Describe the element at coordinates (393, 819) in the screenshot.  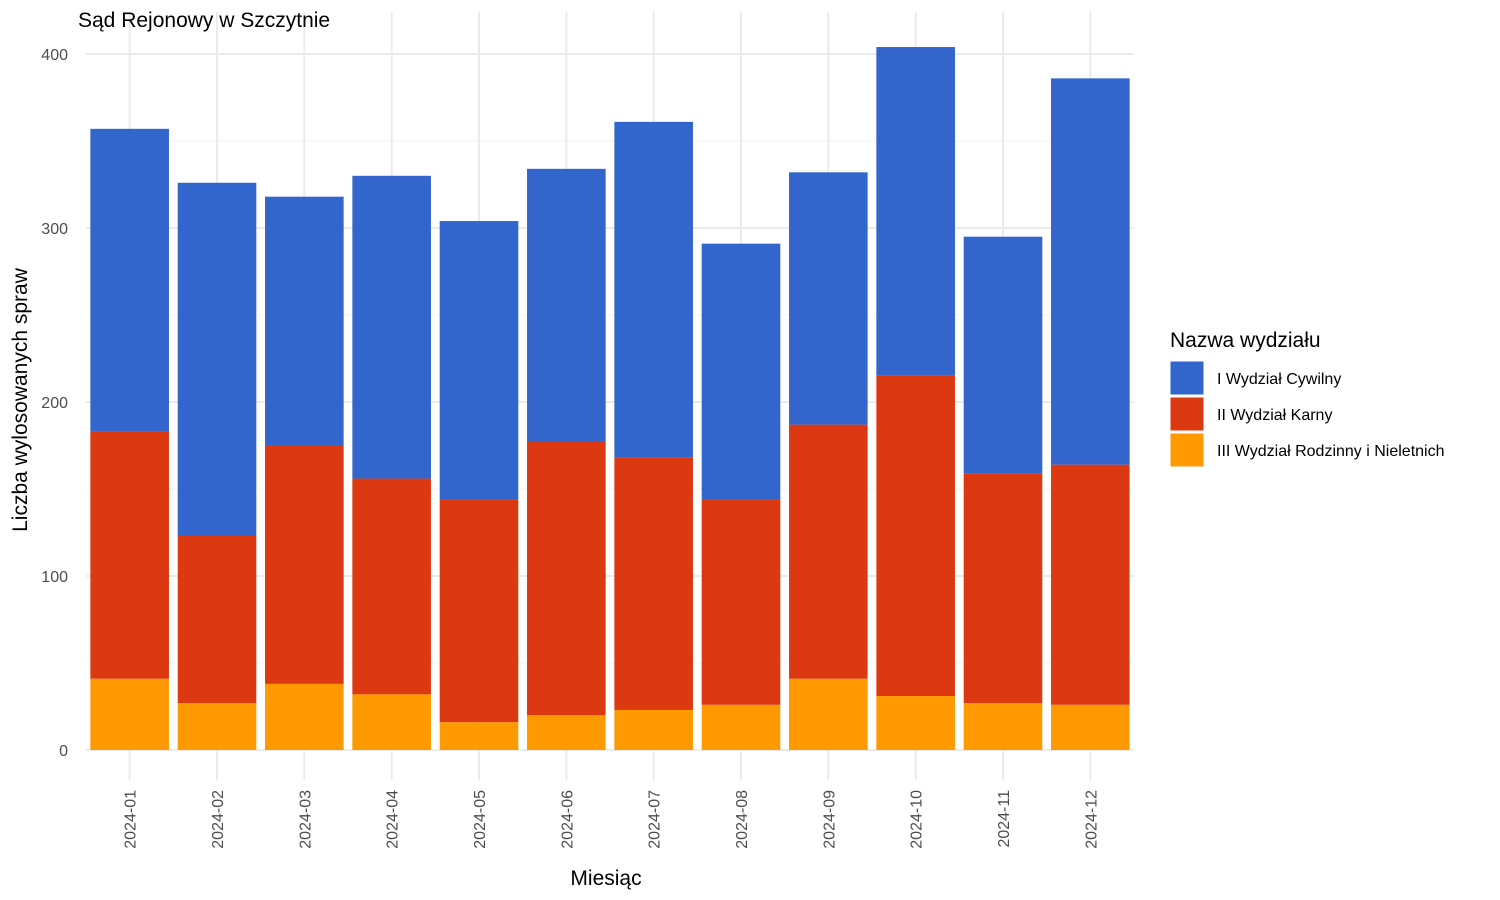
I see `x-tick-label: 2024-04` at that location.